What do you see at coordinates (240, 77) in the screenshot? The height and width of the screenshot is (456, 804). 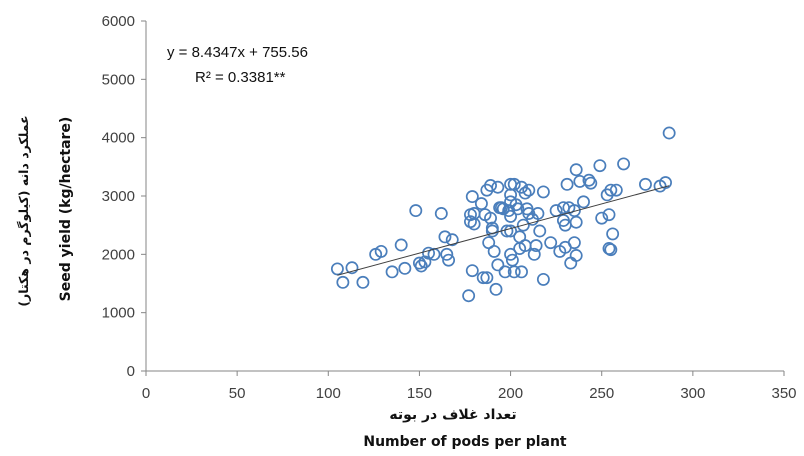 I see `r-squared-label: R² = 0.3381**` at bounding box center [240, 77].